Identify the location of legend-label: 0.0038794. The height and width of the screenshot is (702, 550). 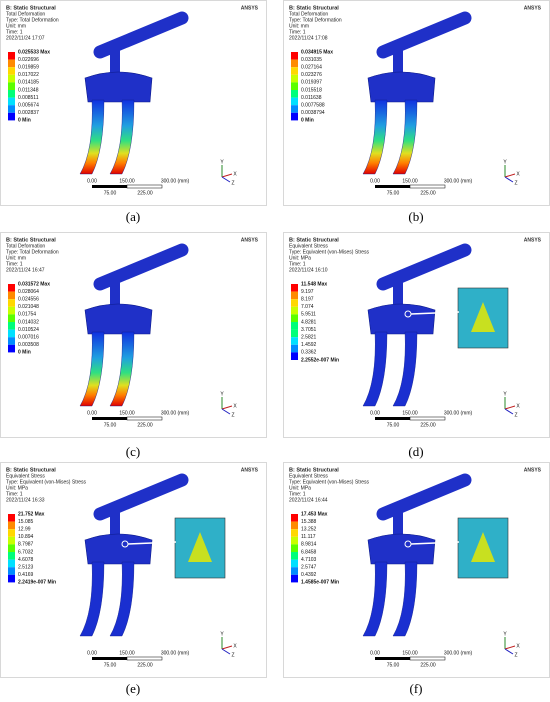
(313, 113).